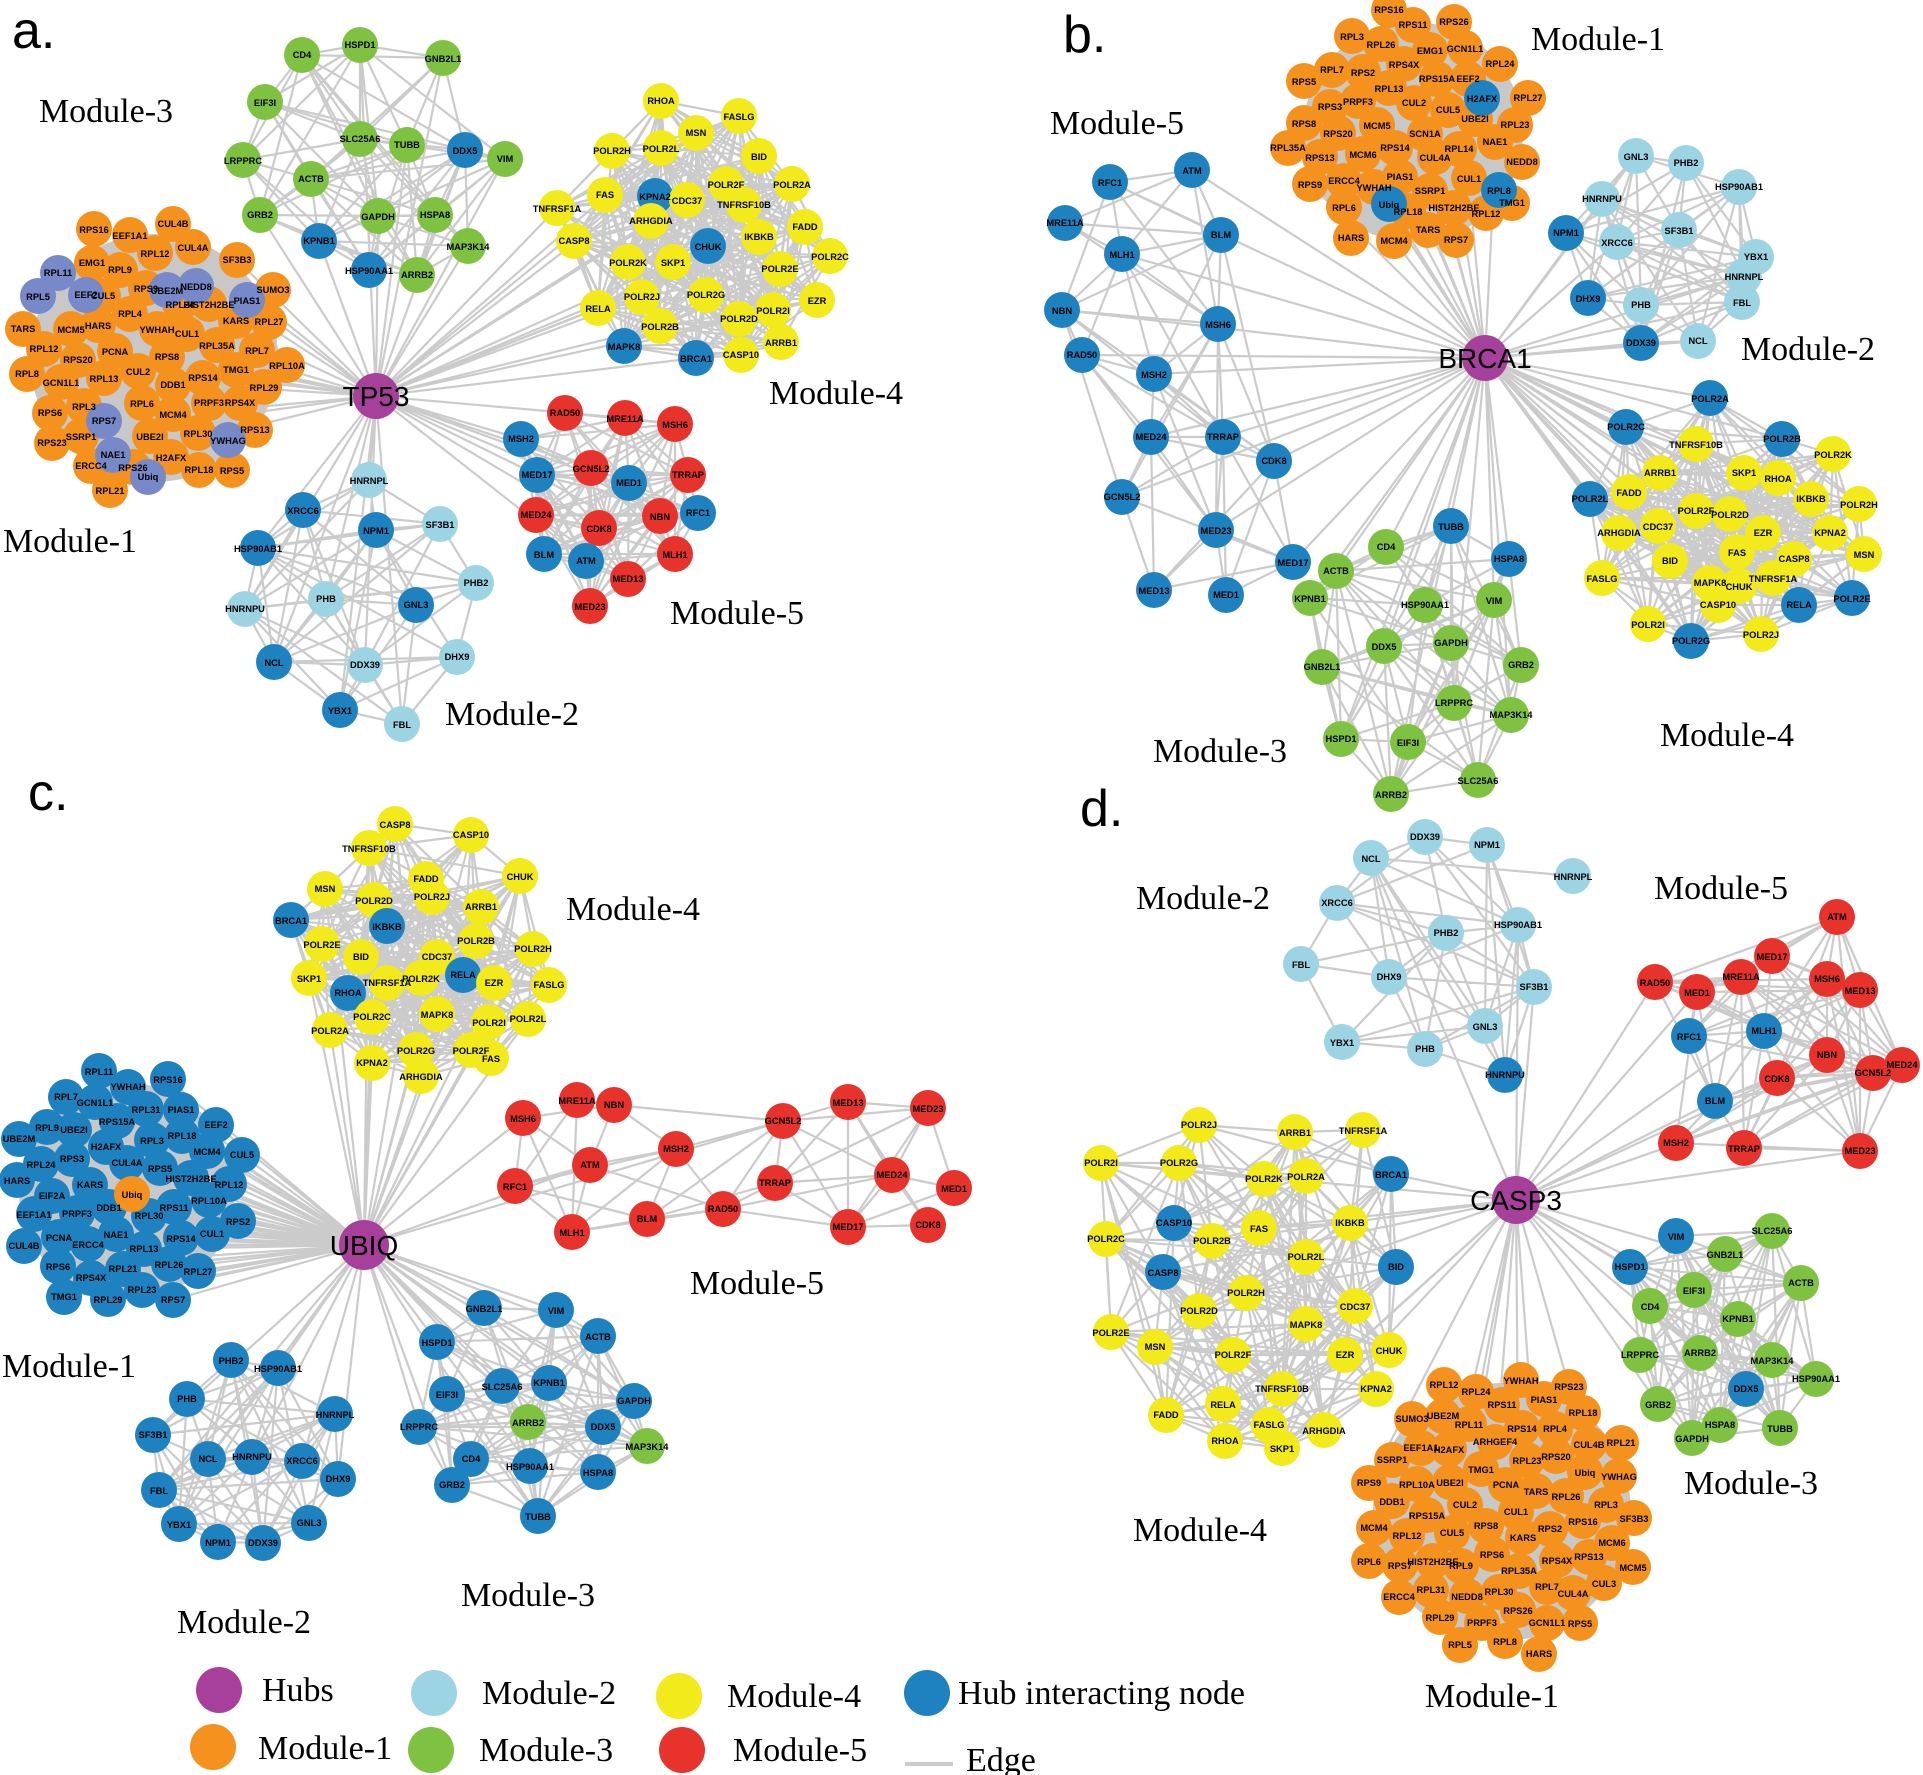 This screenshot has height=1775, width=1923. Describe the element at coordinates (167, 357) in the screenshot. I see `svg-text: RPS8` at that location.